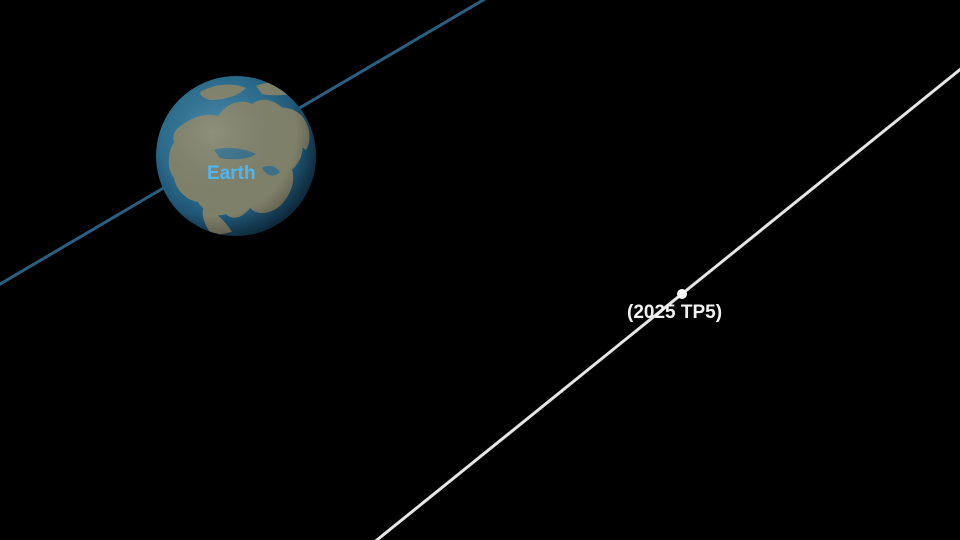  What do you see at coordinates (682, 294) in the screenshot?
I see `asteroid-marker` at bounding box center [682, 294].